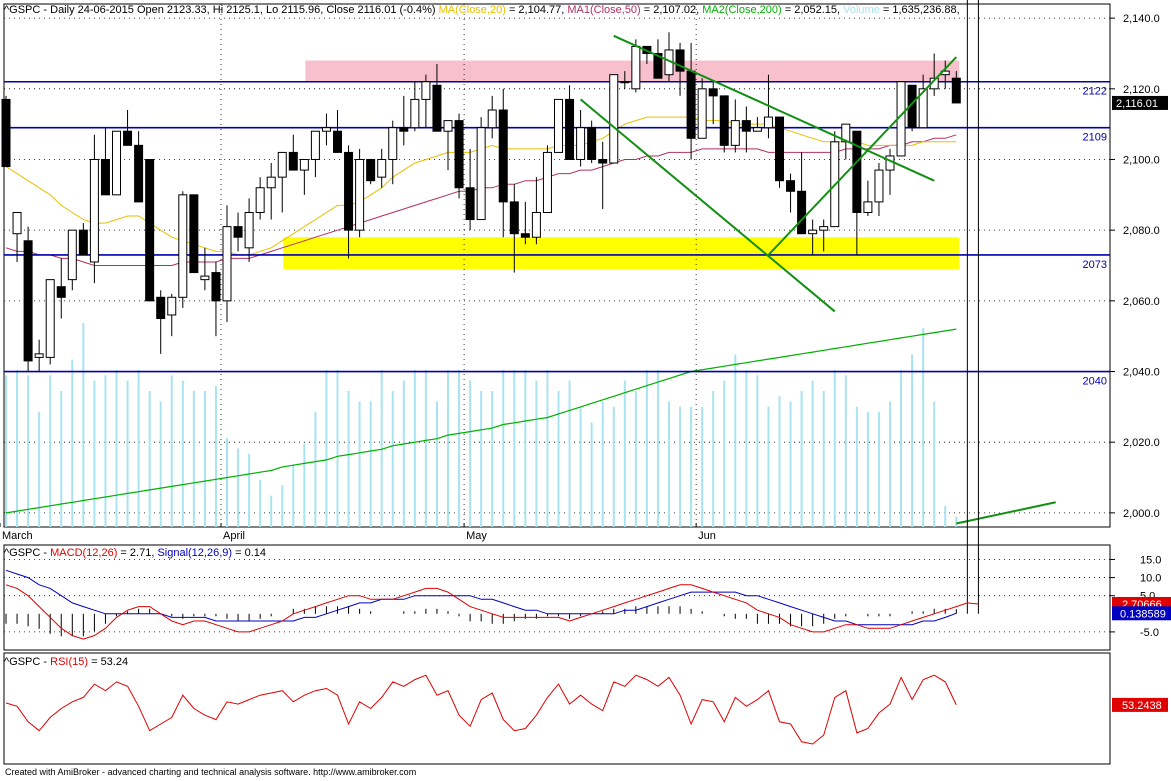  What do you see at coordinates (481, 597) in the screenshot?
I see `signal-line` at bounding box center [481, 597].